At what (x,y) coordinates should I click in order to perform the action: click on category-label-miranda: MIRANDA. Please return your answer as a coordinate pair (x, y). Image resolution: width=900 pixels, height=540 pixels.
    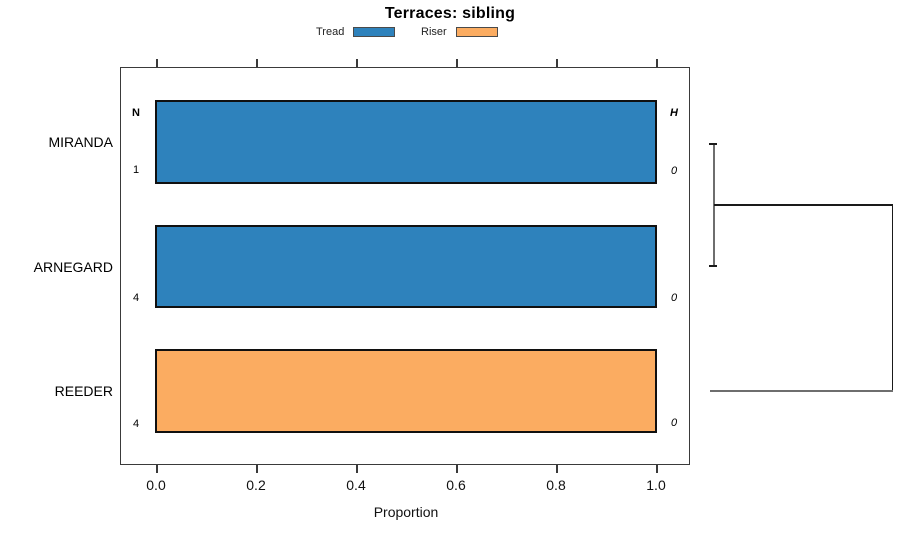
    Looking at the image, I should click on (80, 142).